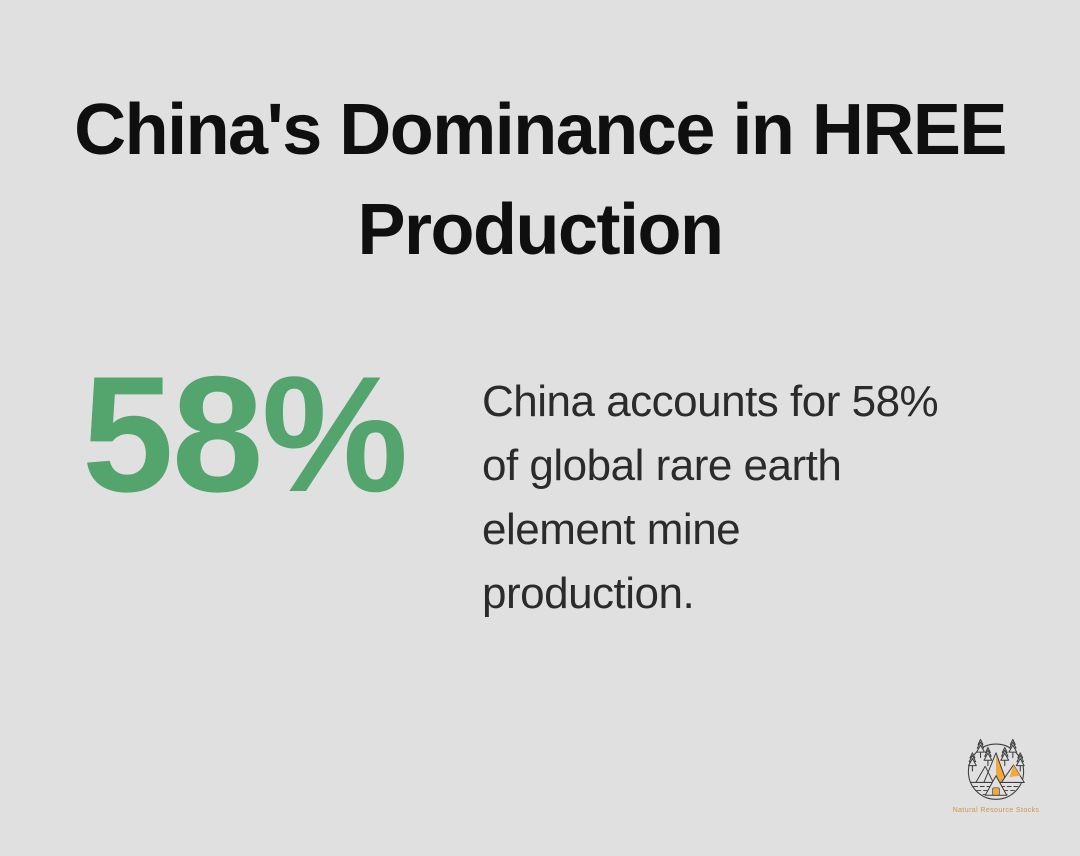 This screenshot has height=856, width=1080. What do you see at coordinates (996, 769) in the screenshot?
I see `mountain-forest-emblem-icon` at bounding box center [996, 769].